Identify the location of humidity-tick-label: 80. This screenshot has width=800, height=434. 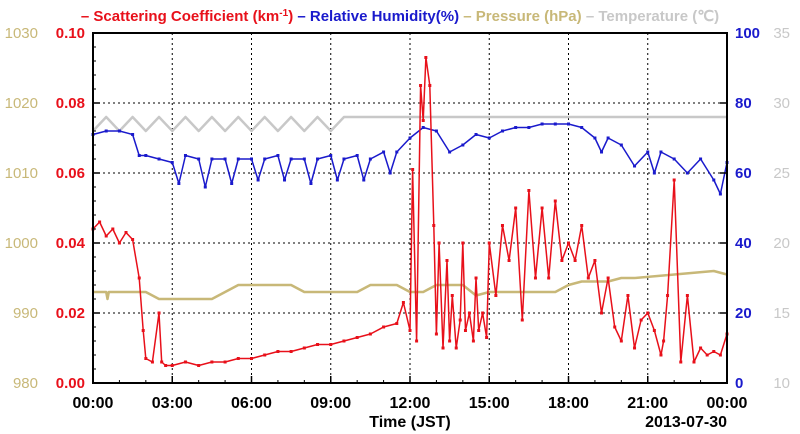
(743, 103).